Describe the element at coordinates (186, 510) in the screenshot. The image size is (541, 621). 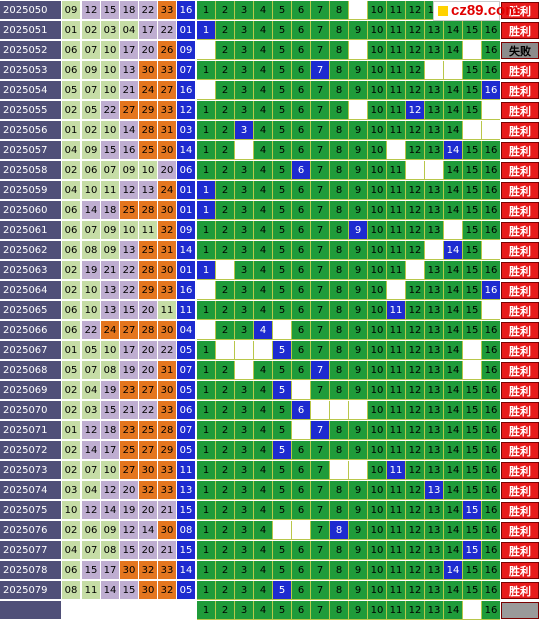
I see `blue-ball-cell: 15` at that location.